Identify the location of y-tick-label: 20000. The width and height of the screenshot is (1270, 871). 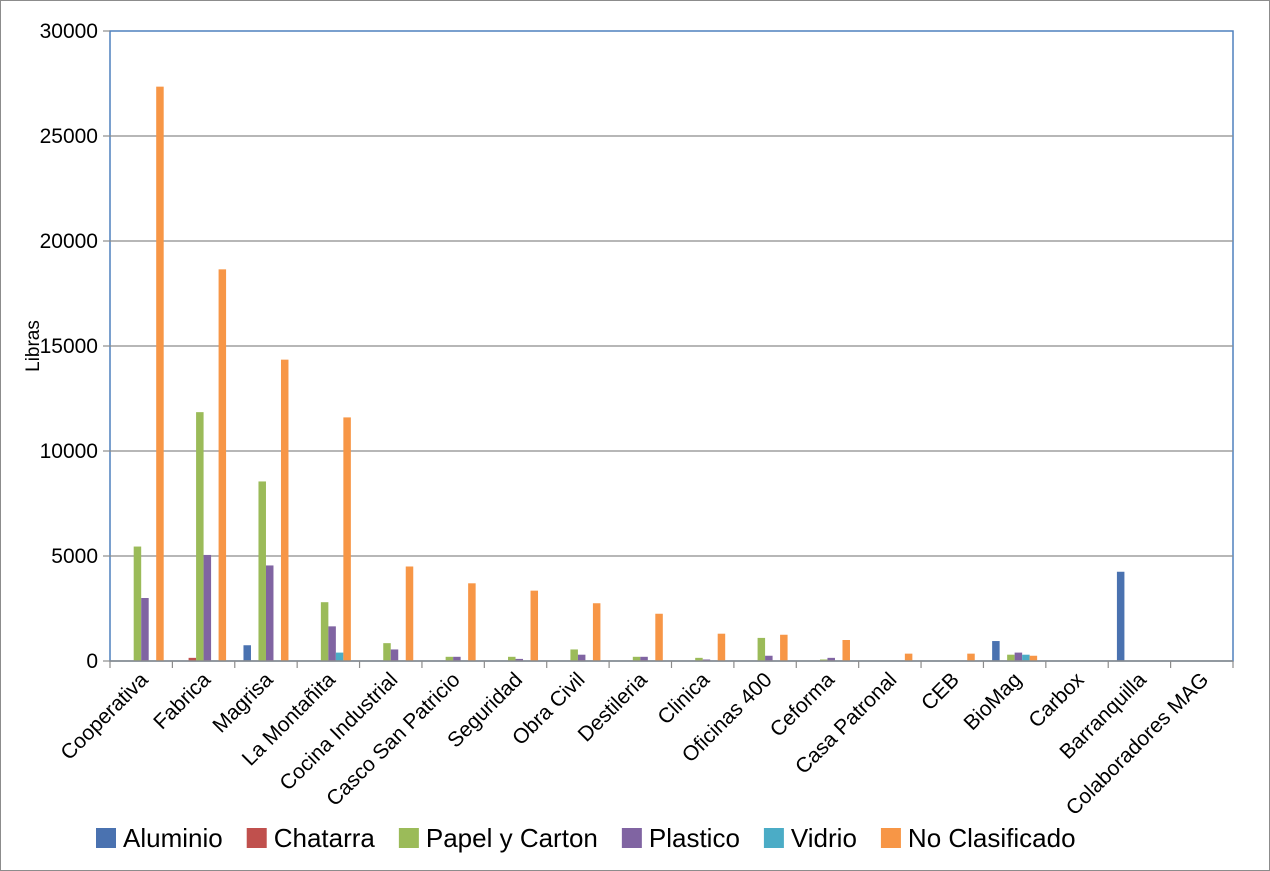
(69, 241).